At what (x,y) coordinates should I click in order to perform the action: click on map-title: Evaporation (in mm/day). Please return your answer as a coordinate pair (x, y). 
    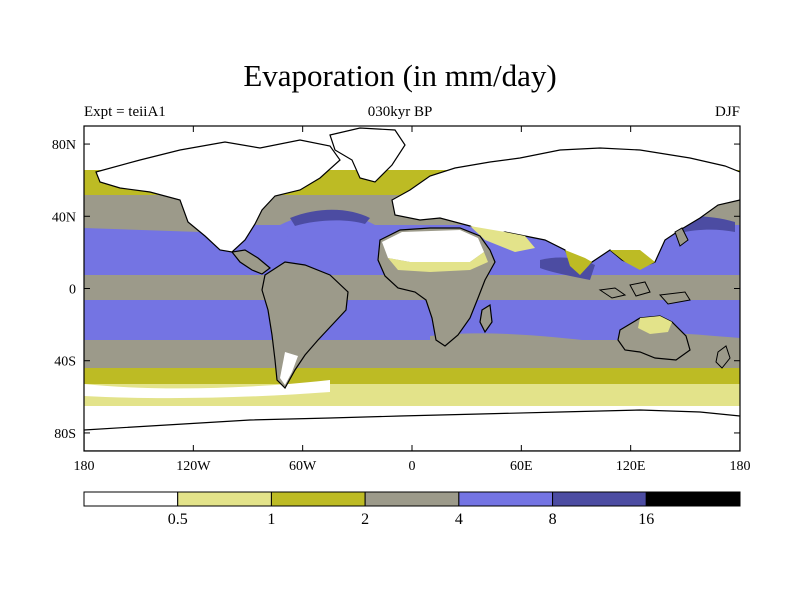
    Looking at the image, I should click on (400, 75).